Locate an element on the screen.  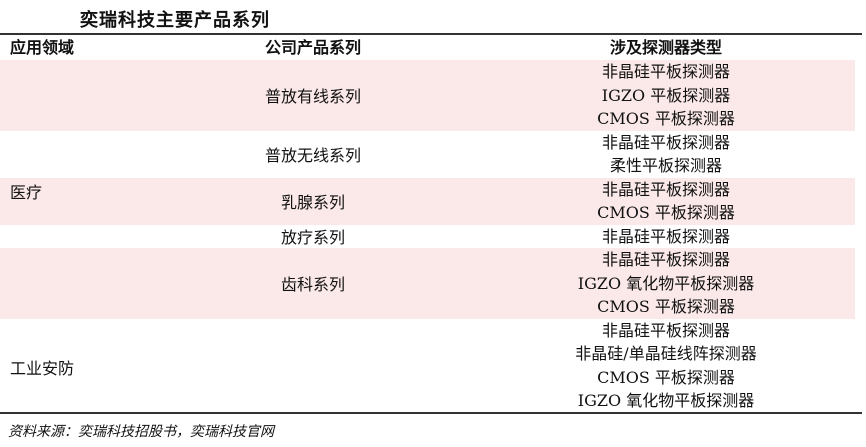
product-series: 乳腺系列 is located at coordinates (312, 202).